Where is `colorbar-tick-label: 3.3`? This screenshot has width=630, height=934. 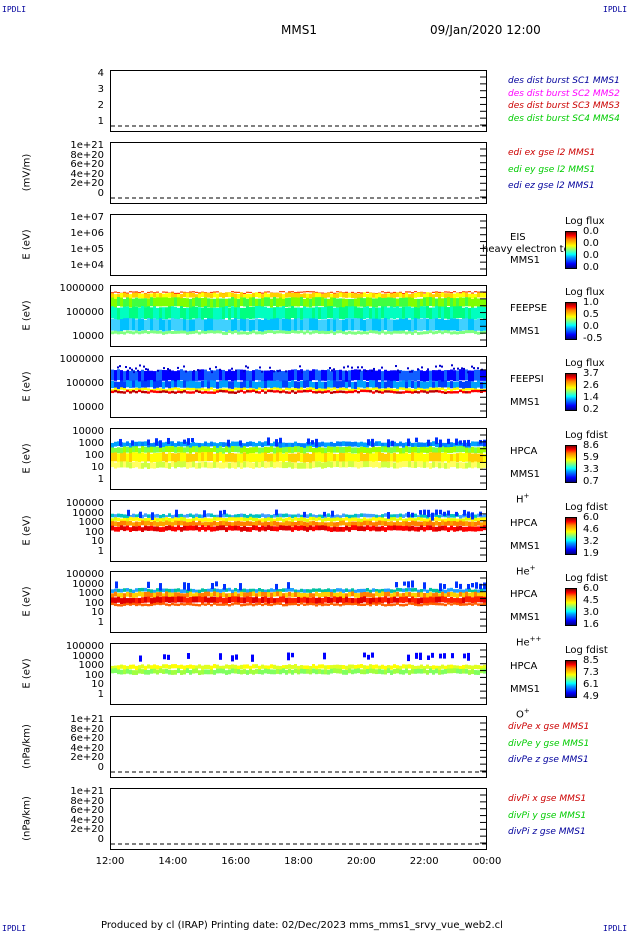
colorbar-tick-label: 3.3 is located at coordinates (591, 469).